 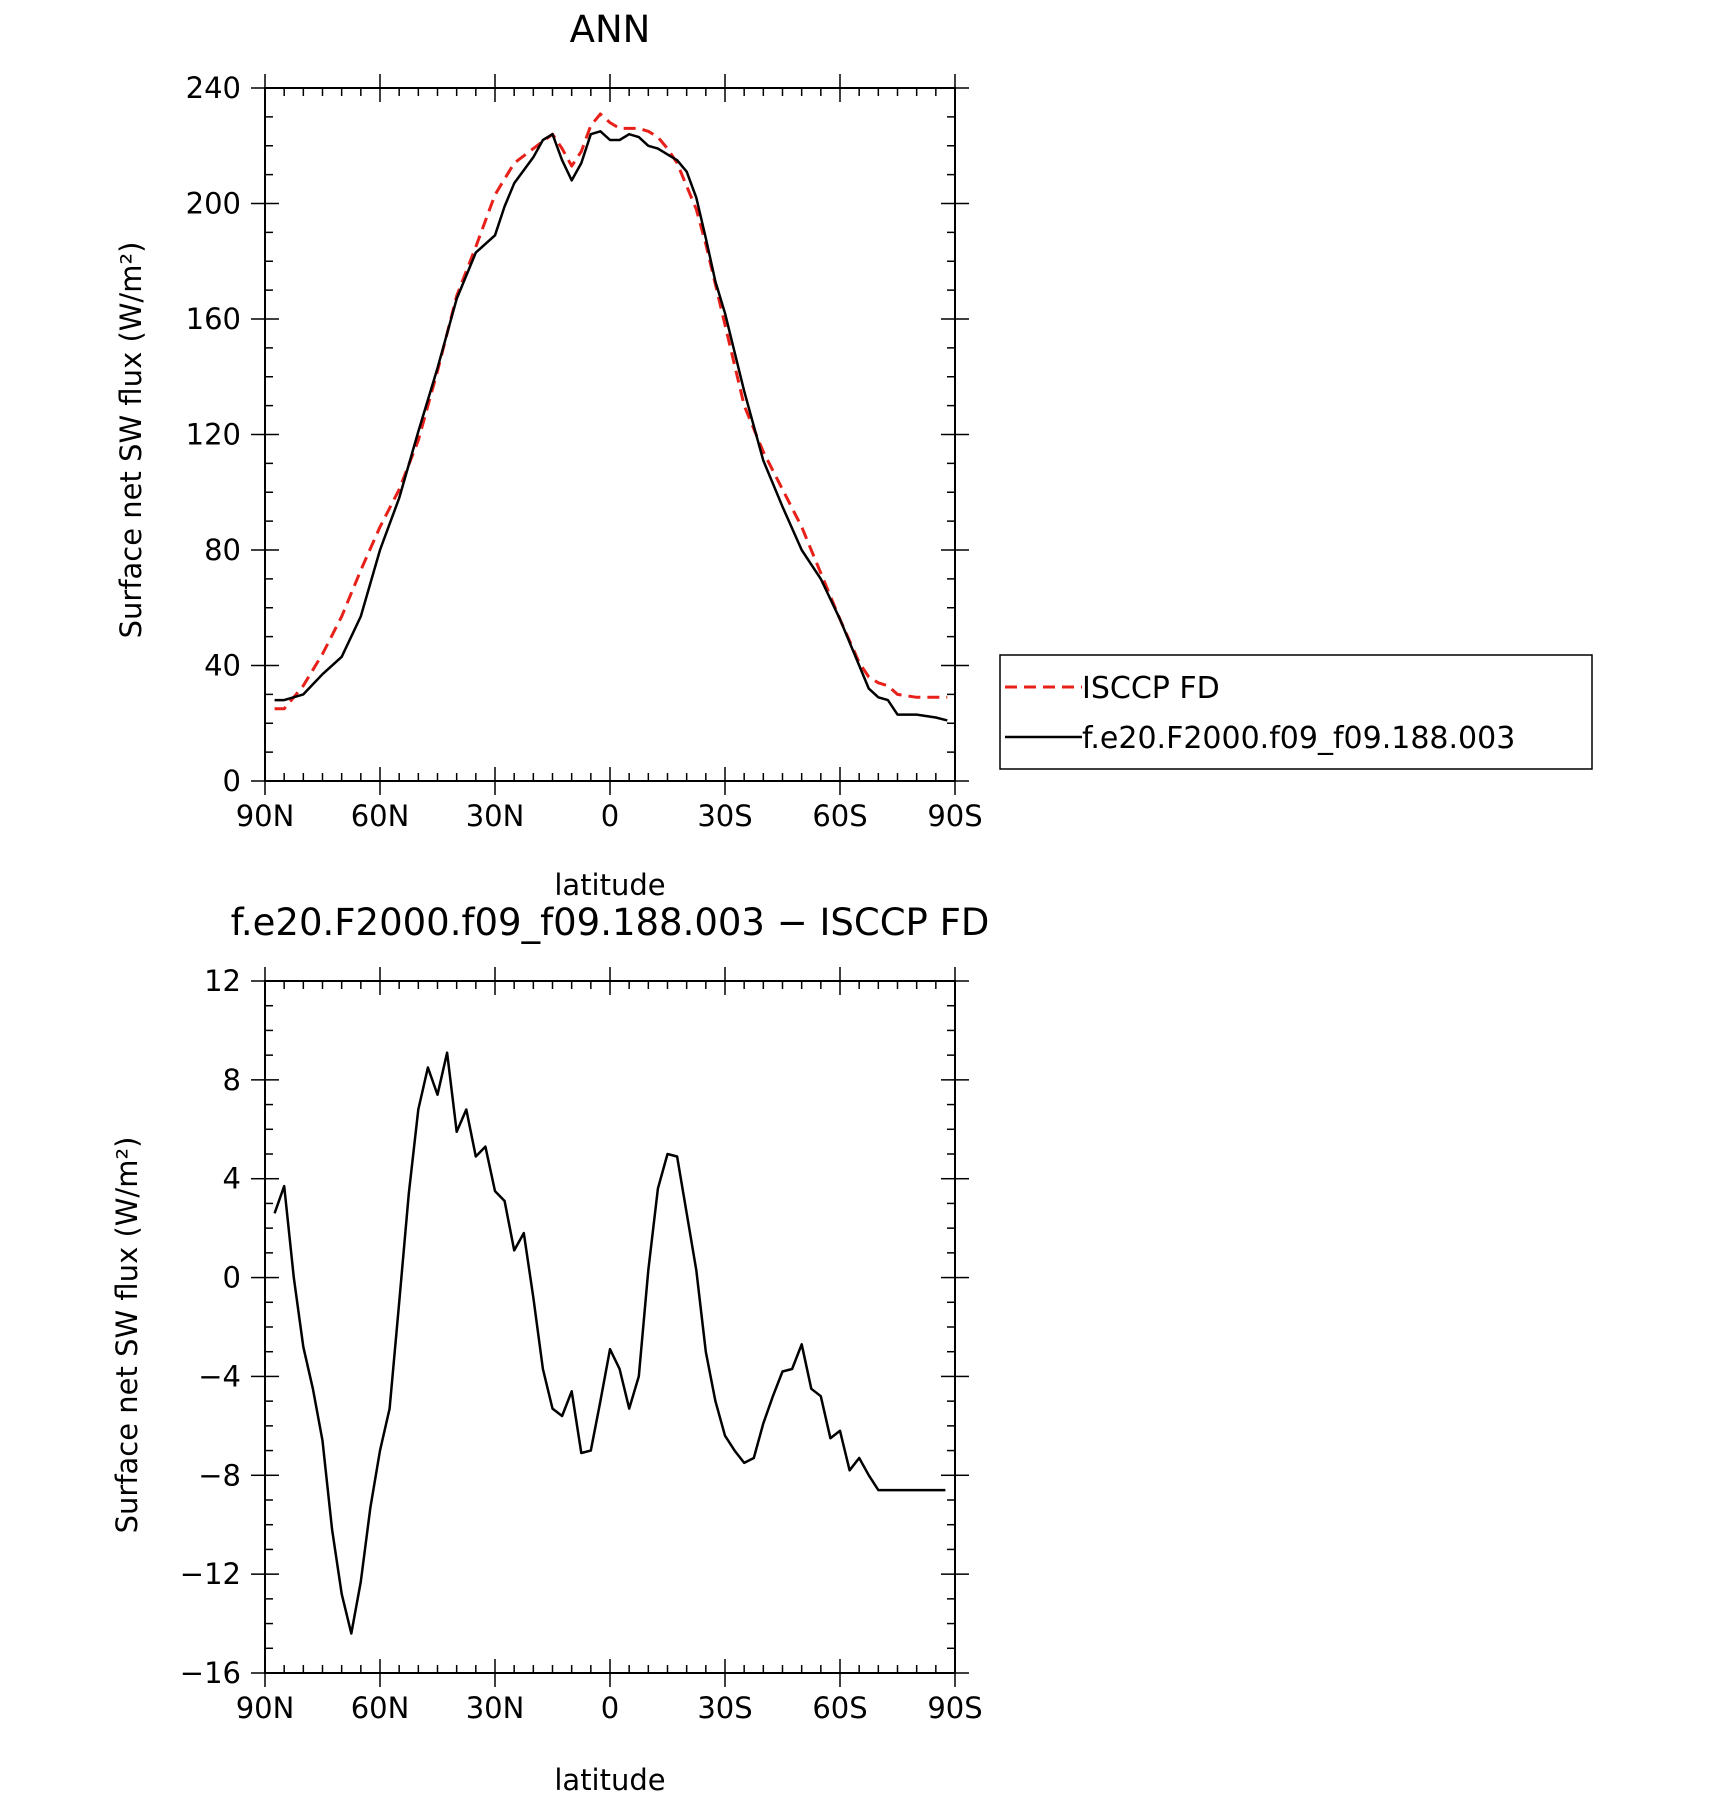 I want to click on bottom-x-tick-label: 60N, so click(x=380, y=1708).